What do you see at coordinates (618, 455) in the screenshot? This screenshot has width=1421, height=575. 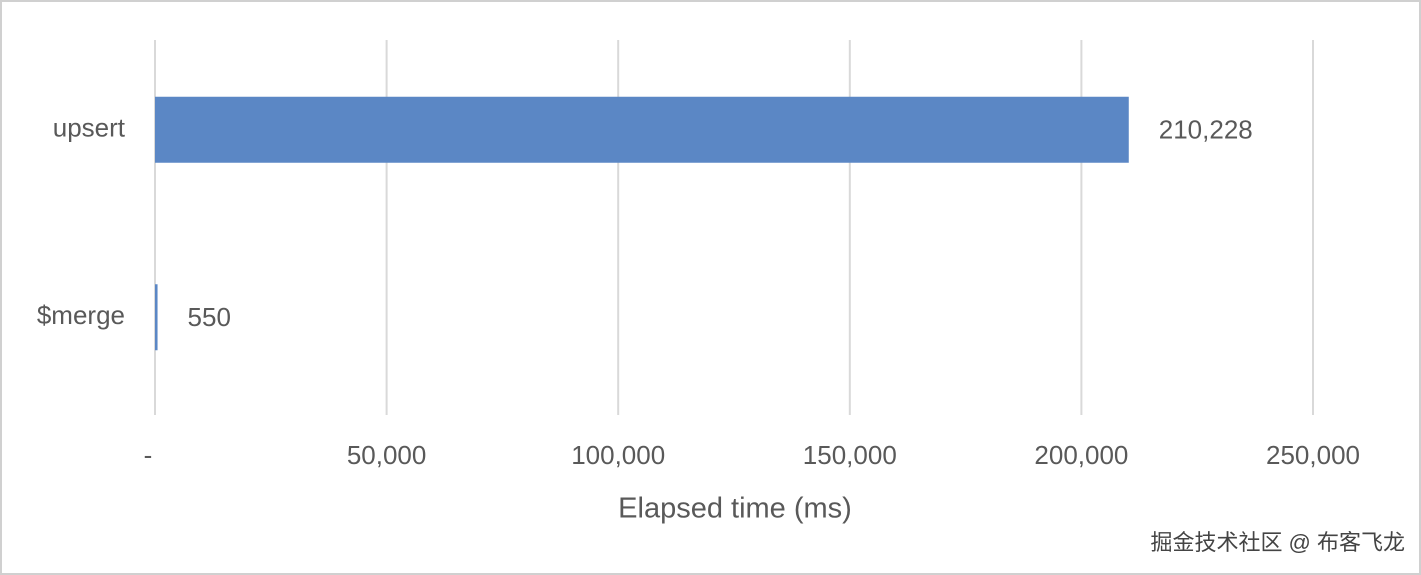 I see `x-tick-label: 100,000` at bounding box center [618, 455].